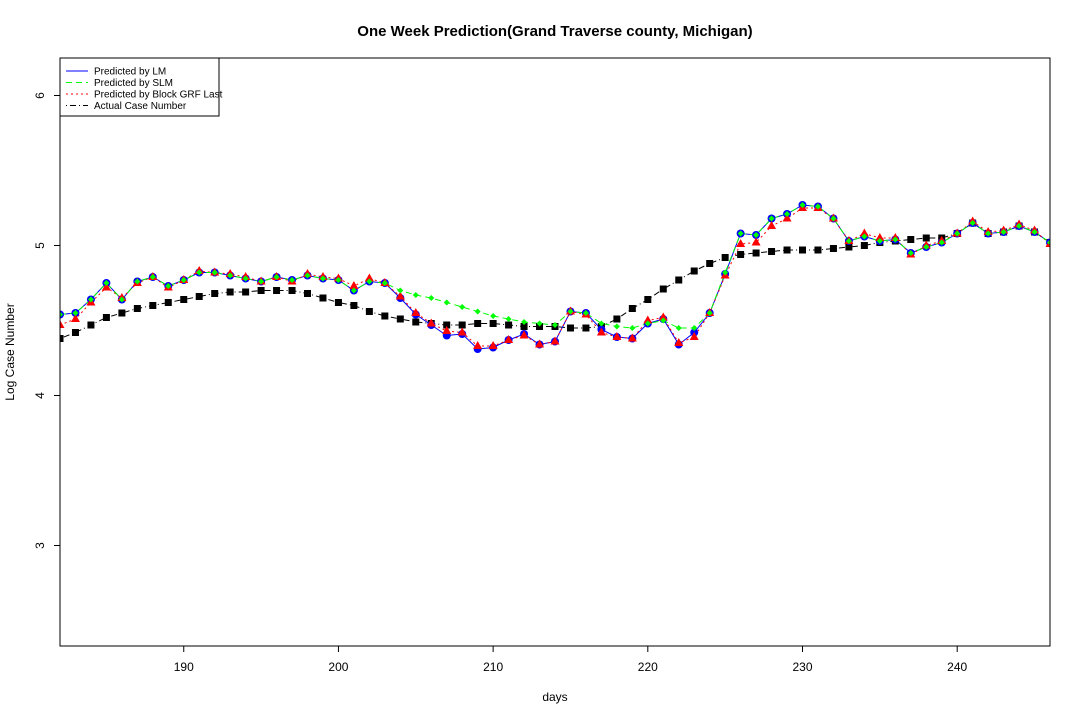 The image size is (1080, 720). What do you see at coordinates (158, 95) in the screenshot?
I see `legend-entry-2: Predicted by Block GRF Last` at bounding box center [158, 95].